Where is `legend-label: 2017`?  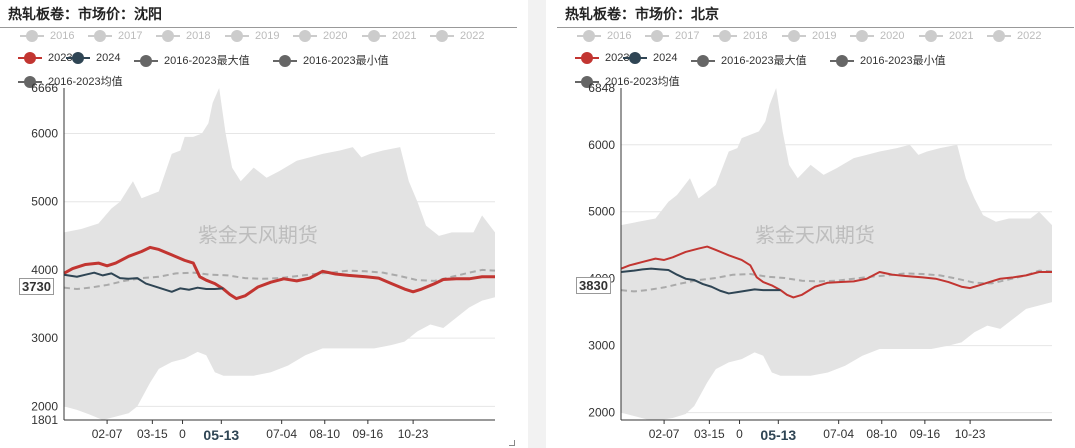
legend-label: 2017 is located at coordinates (687, 36).